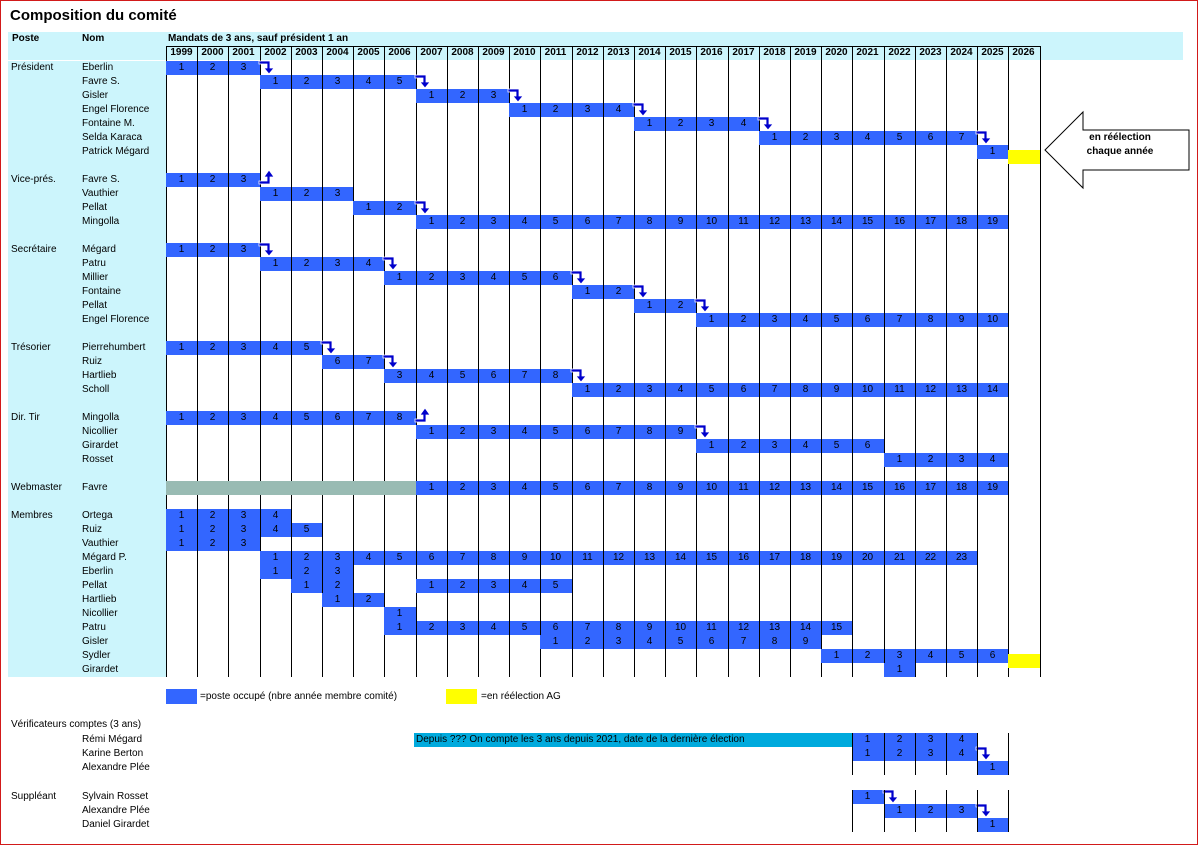 Image resolution: width=1198 pixels, height=845 pixels. What do you see at coordinates (633, 740) in the screenshot?
I see `note-bar` at bounding box center [633, 740].